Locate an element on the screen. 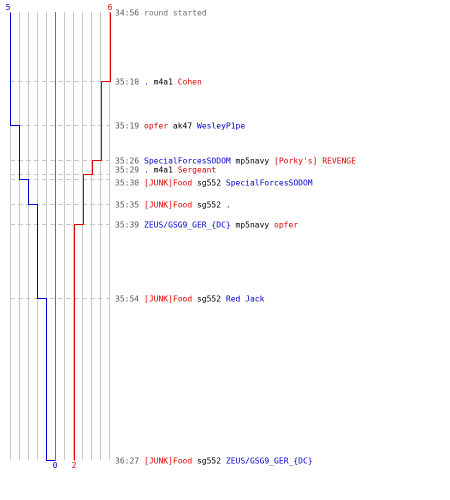 The height and width of the screenshot is (500, 450). event-text: . m4a1 Sergeant is located at coordinates (180, 170).